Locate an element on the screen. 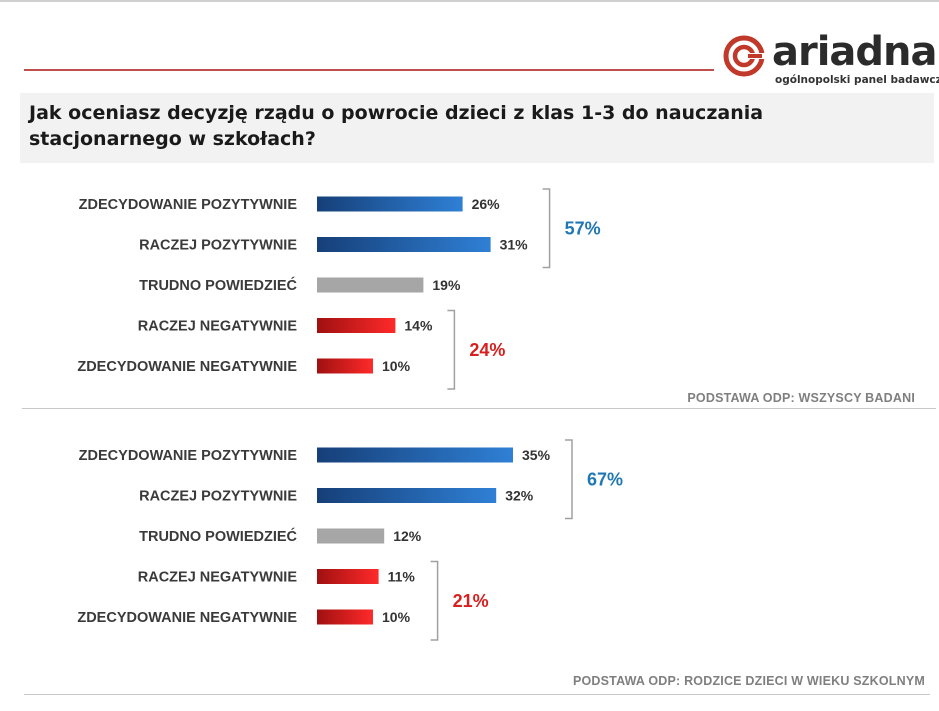 This screenshot has width=939, height=711. logo-tagline: ogólnopolski panel badawczy is located at coordinates (857, 80).